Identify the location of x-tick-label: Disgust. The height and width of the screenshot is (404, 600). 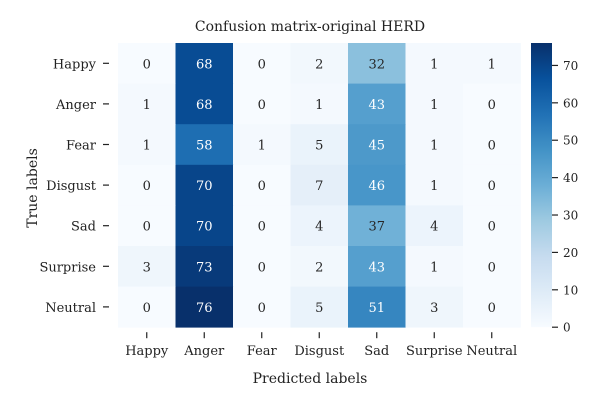
(319, 351).